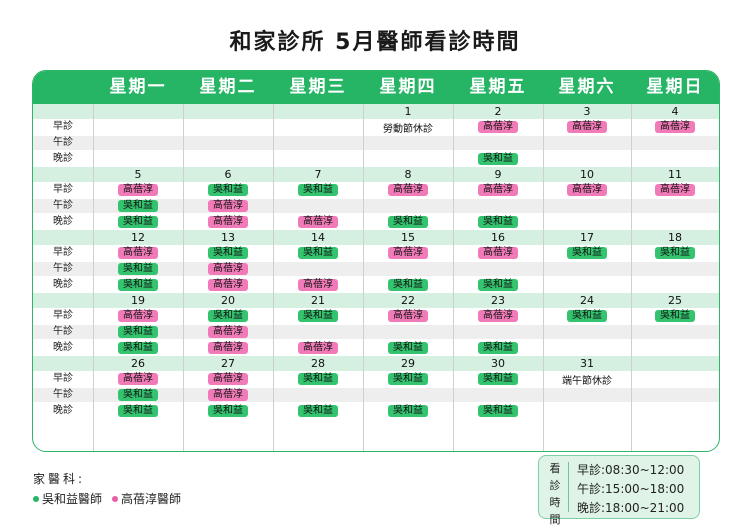  What do you see at coordinates (675, 300) in the screenshot?
I see `date-number: 25` at bounding box center [675, 300].